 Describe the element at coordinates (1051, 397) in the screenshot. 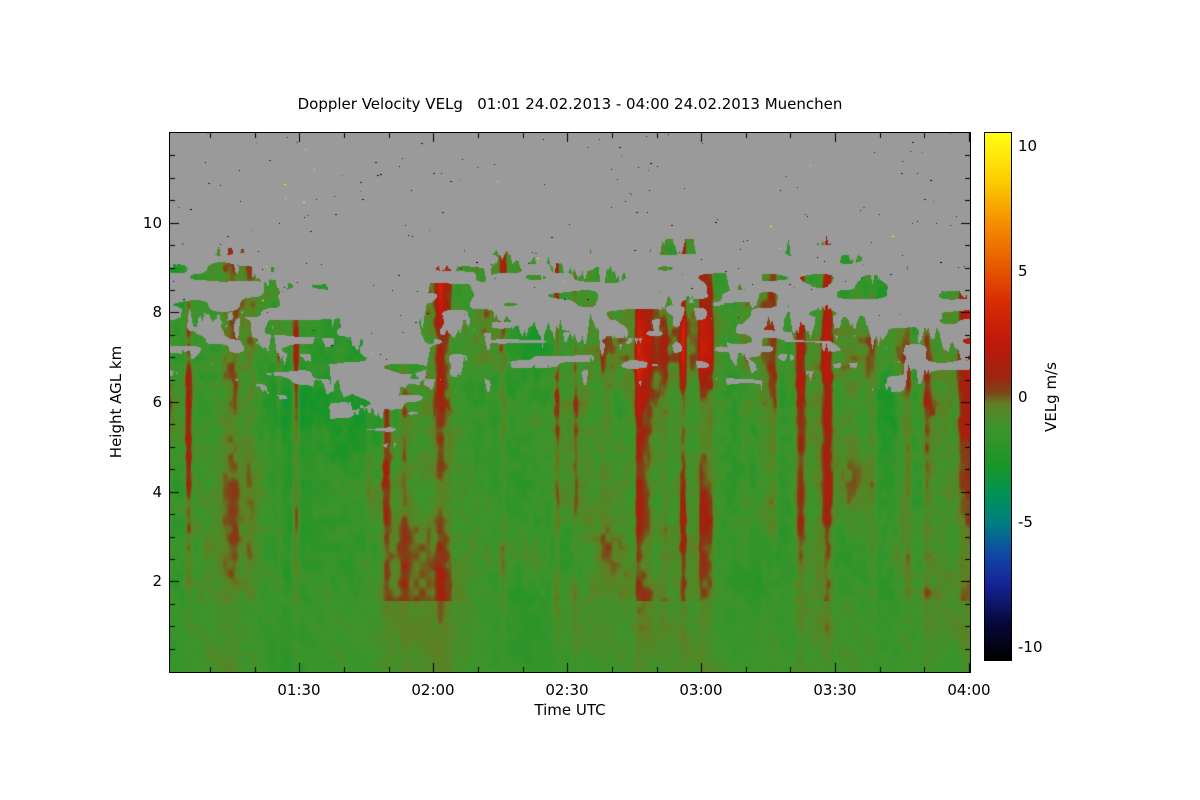

I see `colorbar-axis-label: VELg m/s` at that location.